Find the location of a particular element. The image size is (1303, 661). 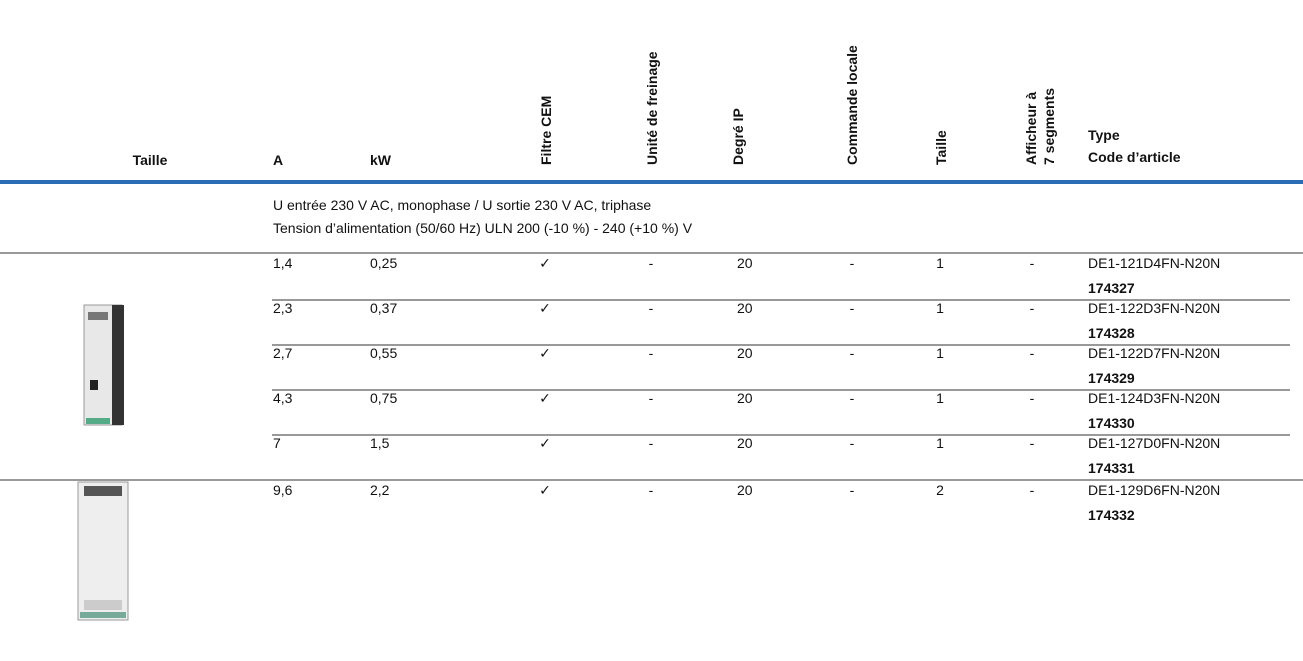

column-header: Filtre CEM is located at coordinates (546, 130).